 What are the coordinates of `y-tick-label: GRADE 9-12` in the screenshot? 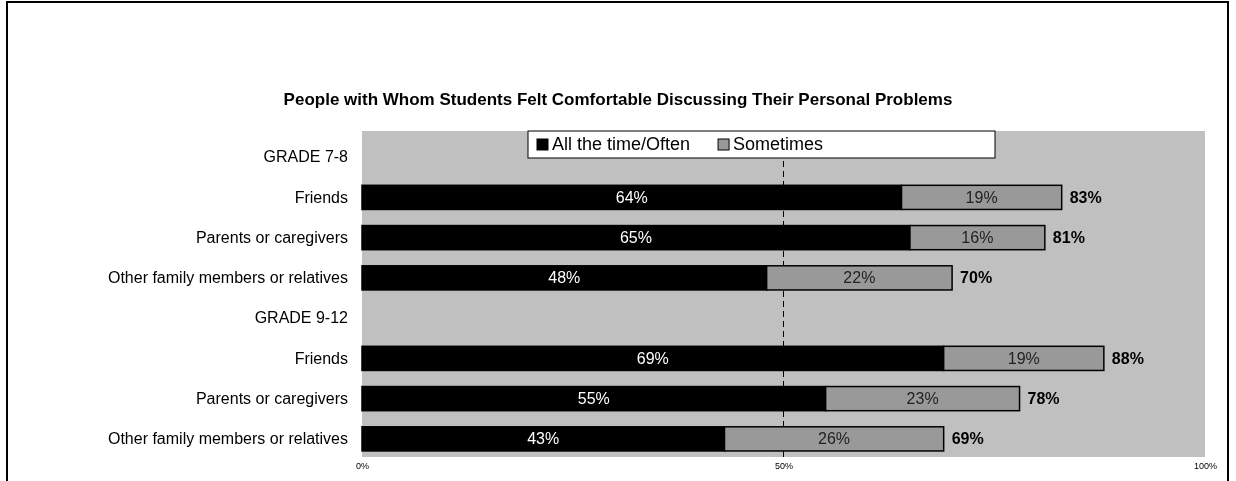 It's located at (301, 318).